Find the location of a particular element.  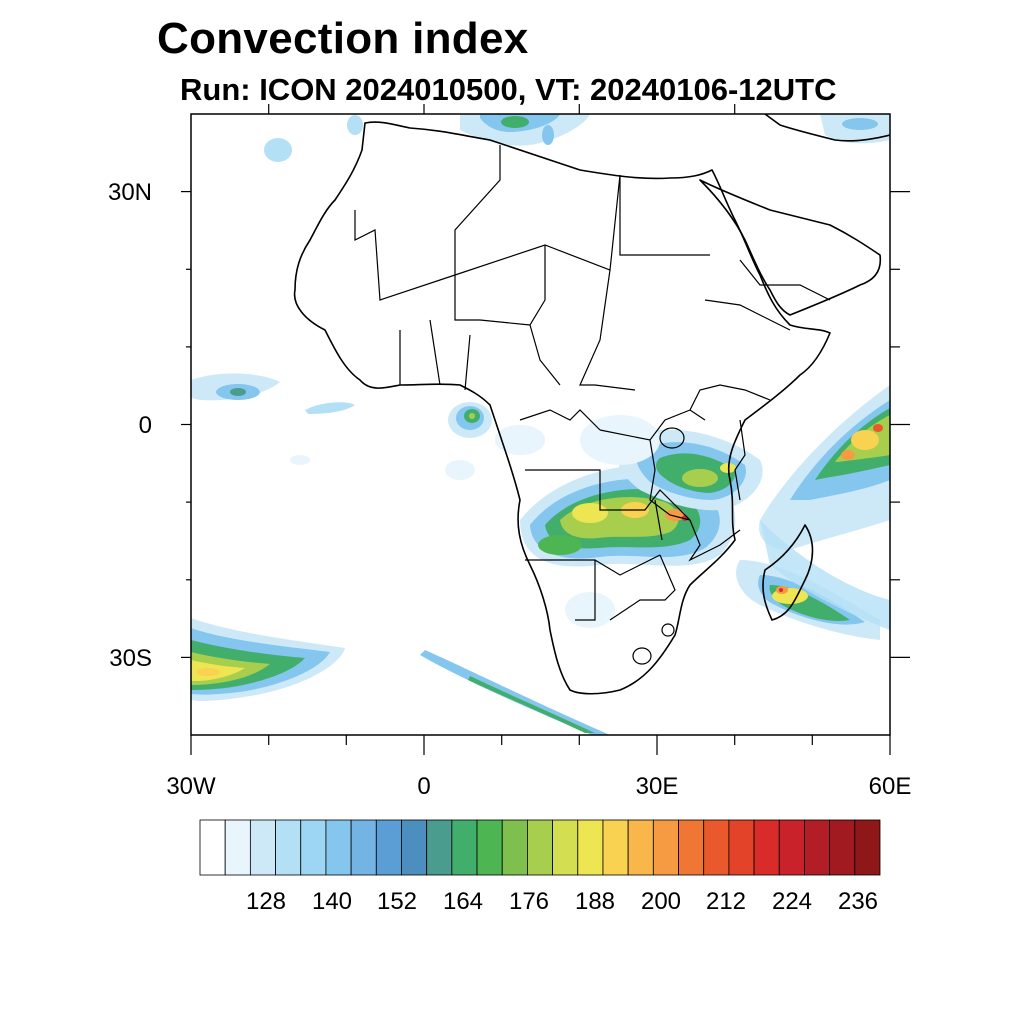

colorbar-label: 140 is located at coordinates (332, 901).